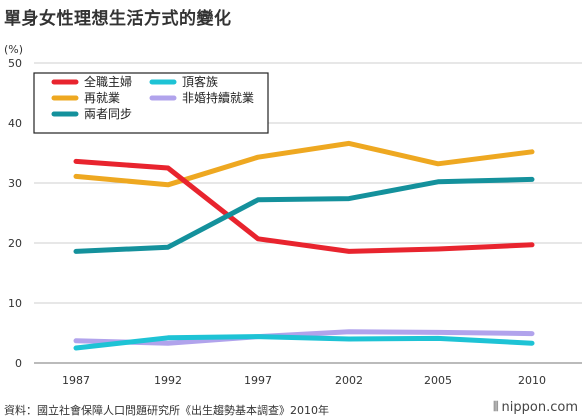 This screenshot has width=584, height=420. I want to click on legend-label: 全職主婦, so click(108, 81).